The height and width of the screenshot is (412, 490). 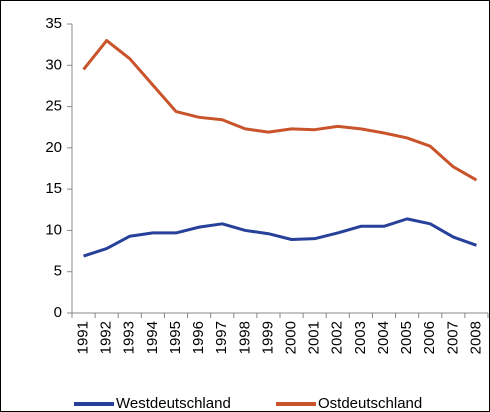 I want to click on x-tick-label: 2006, so click(x=429, y=337).